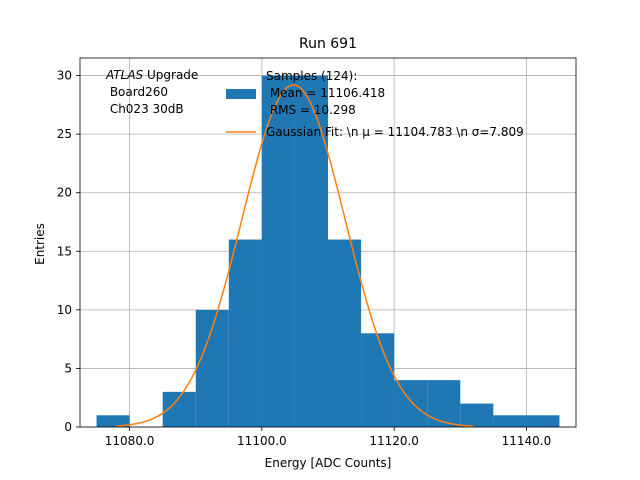  What do you see at coordinates (64, 76) in the screenshot?
I see `y-tick-label: 30` at bounding box center [64, 76].